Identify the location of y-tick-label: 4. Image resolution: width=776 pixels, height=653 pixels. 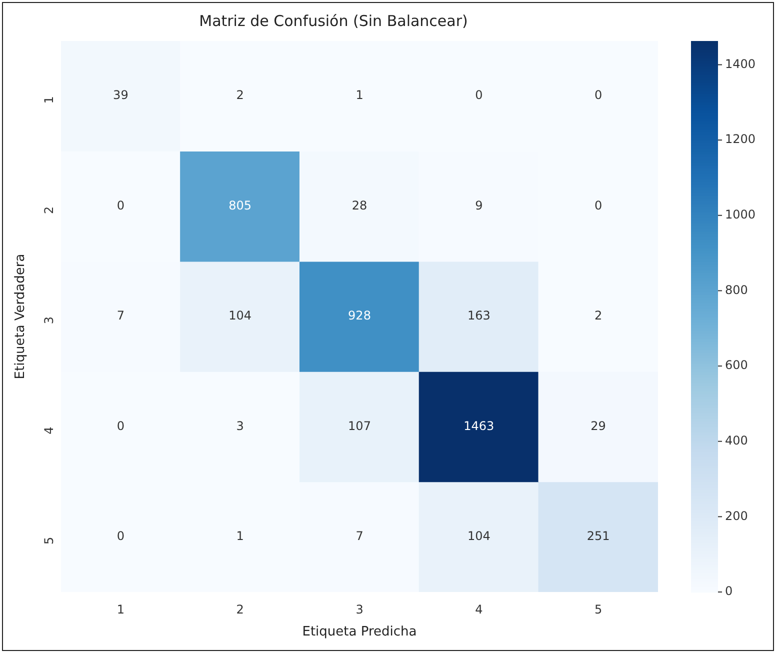
(49, 430).